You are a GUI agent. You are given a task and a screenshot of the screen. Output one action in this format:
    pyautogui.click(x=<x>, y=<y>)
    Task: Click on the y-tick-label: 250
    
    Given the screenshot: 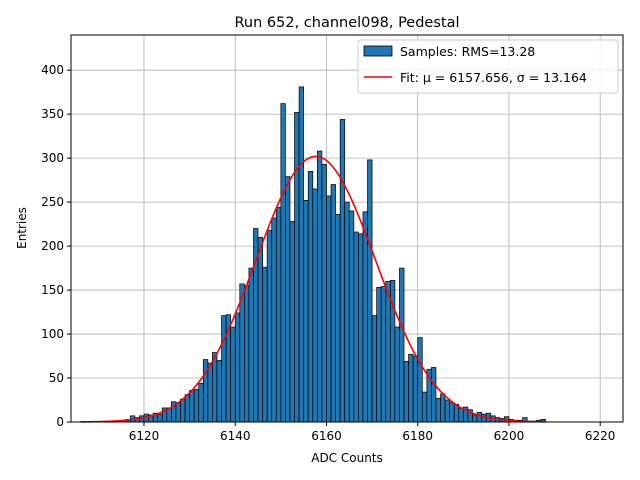 What is the action you would take?
    pyautogui.click(x=52, y=202)
    